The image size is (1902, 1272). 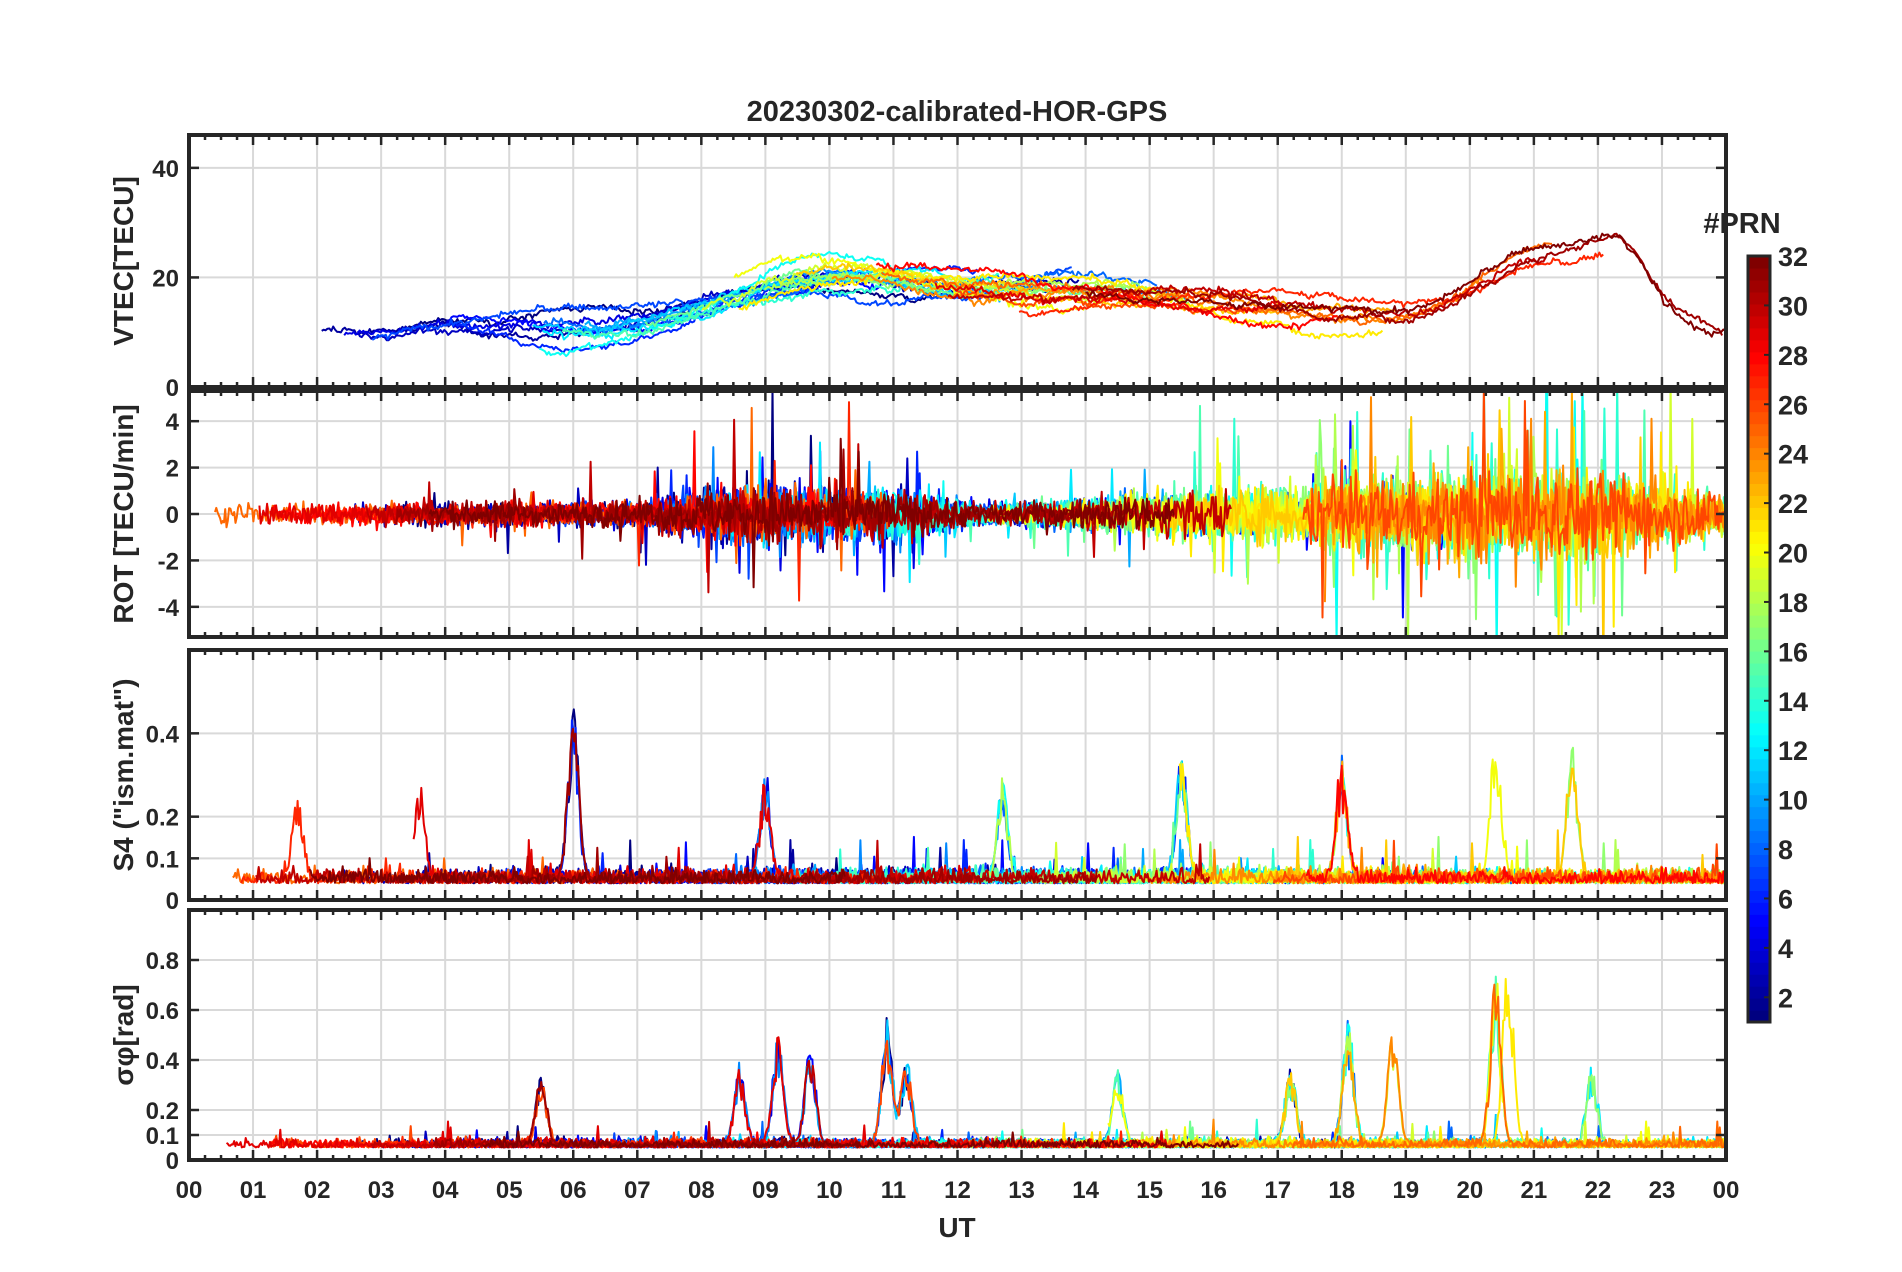 What do you see at coordinates (1793, 455) in the screenshot?
I see `colorbar-tick-label: 24` at bounding box center [1793, 455].